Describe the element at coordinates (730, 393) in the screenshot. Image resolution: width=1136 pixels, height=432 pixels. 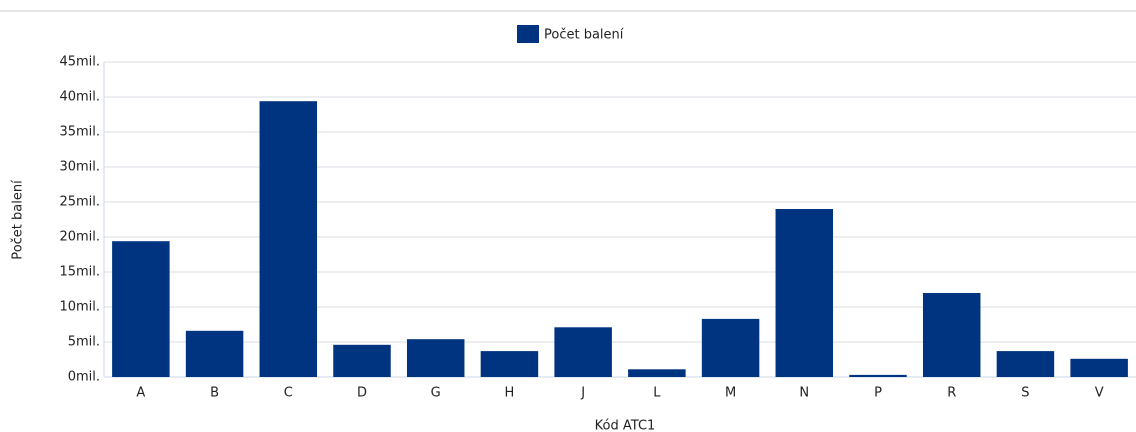
I see `x-tick-label: M` at that location.